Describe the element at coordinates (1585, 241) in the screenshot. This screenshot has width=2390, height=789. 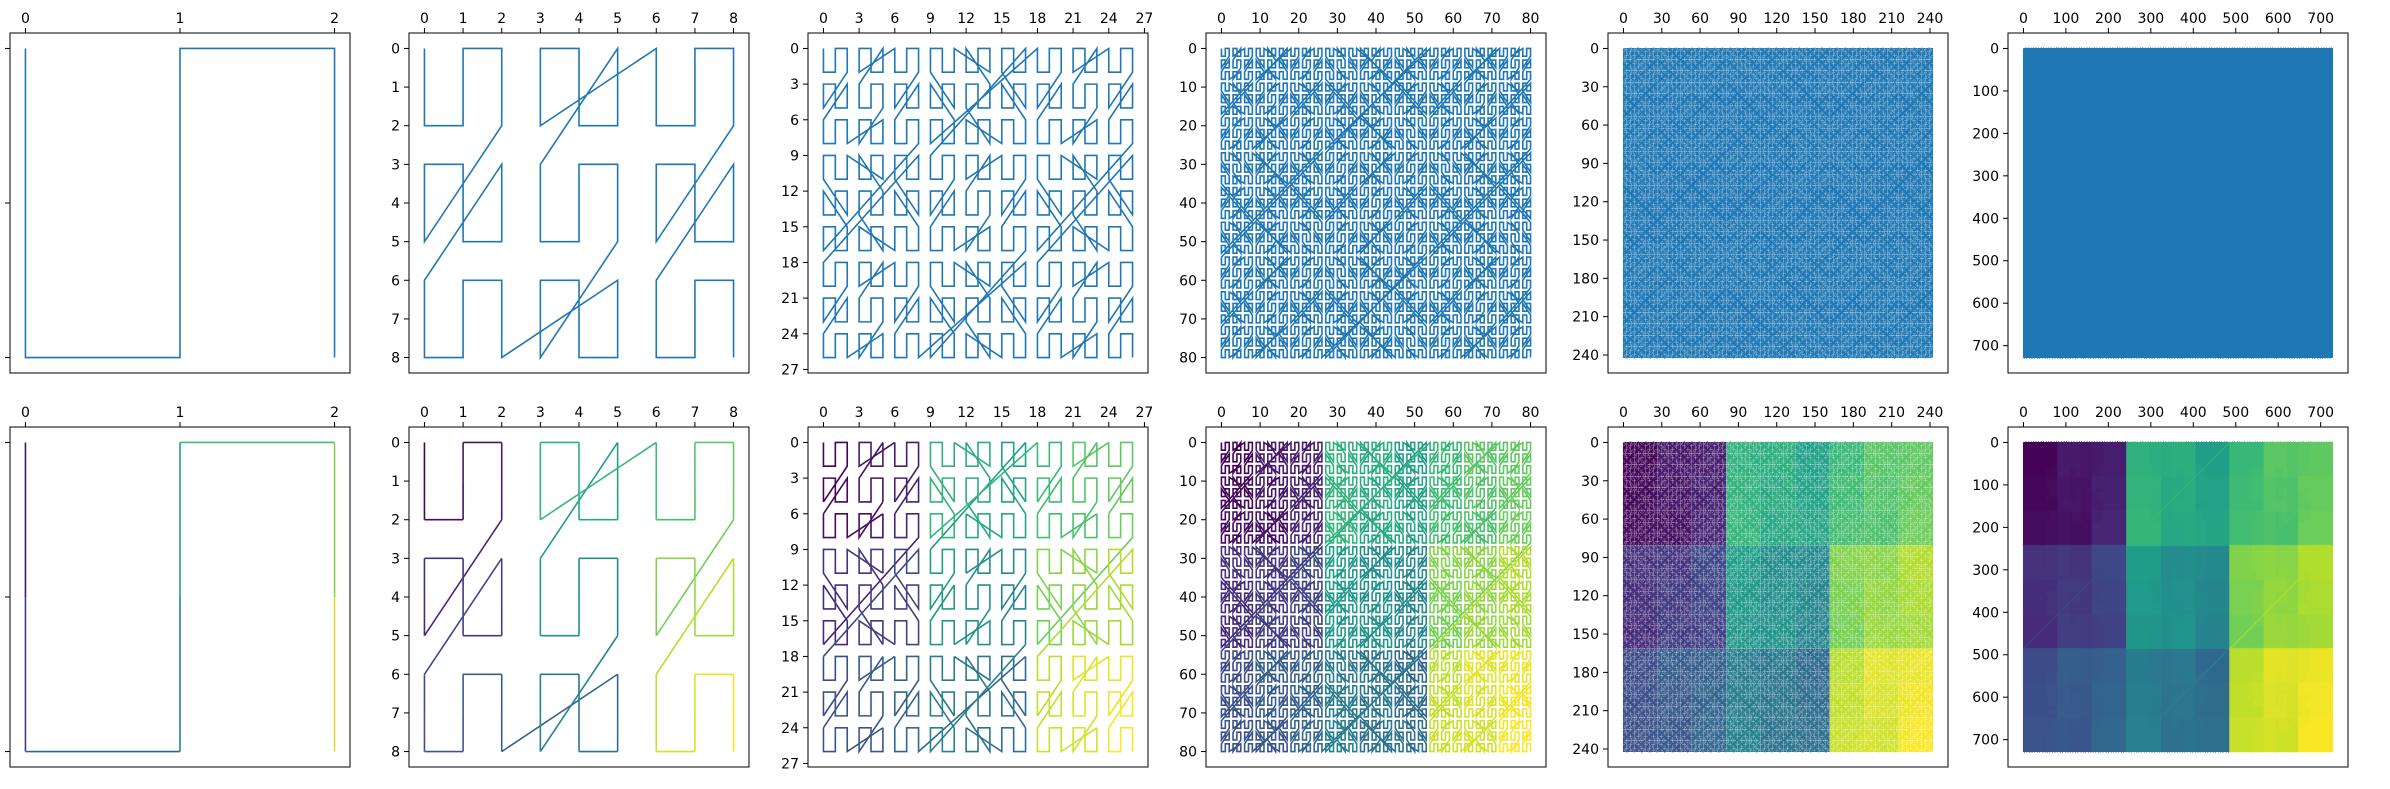
I see `y-tick-label: 150` at that location.